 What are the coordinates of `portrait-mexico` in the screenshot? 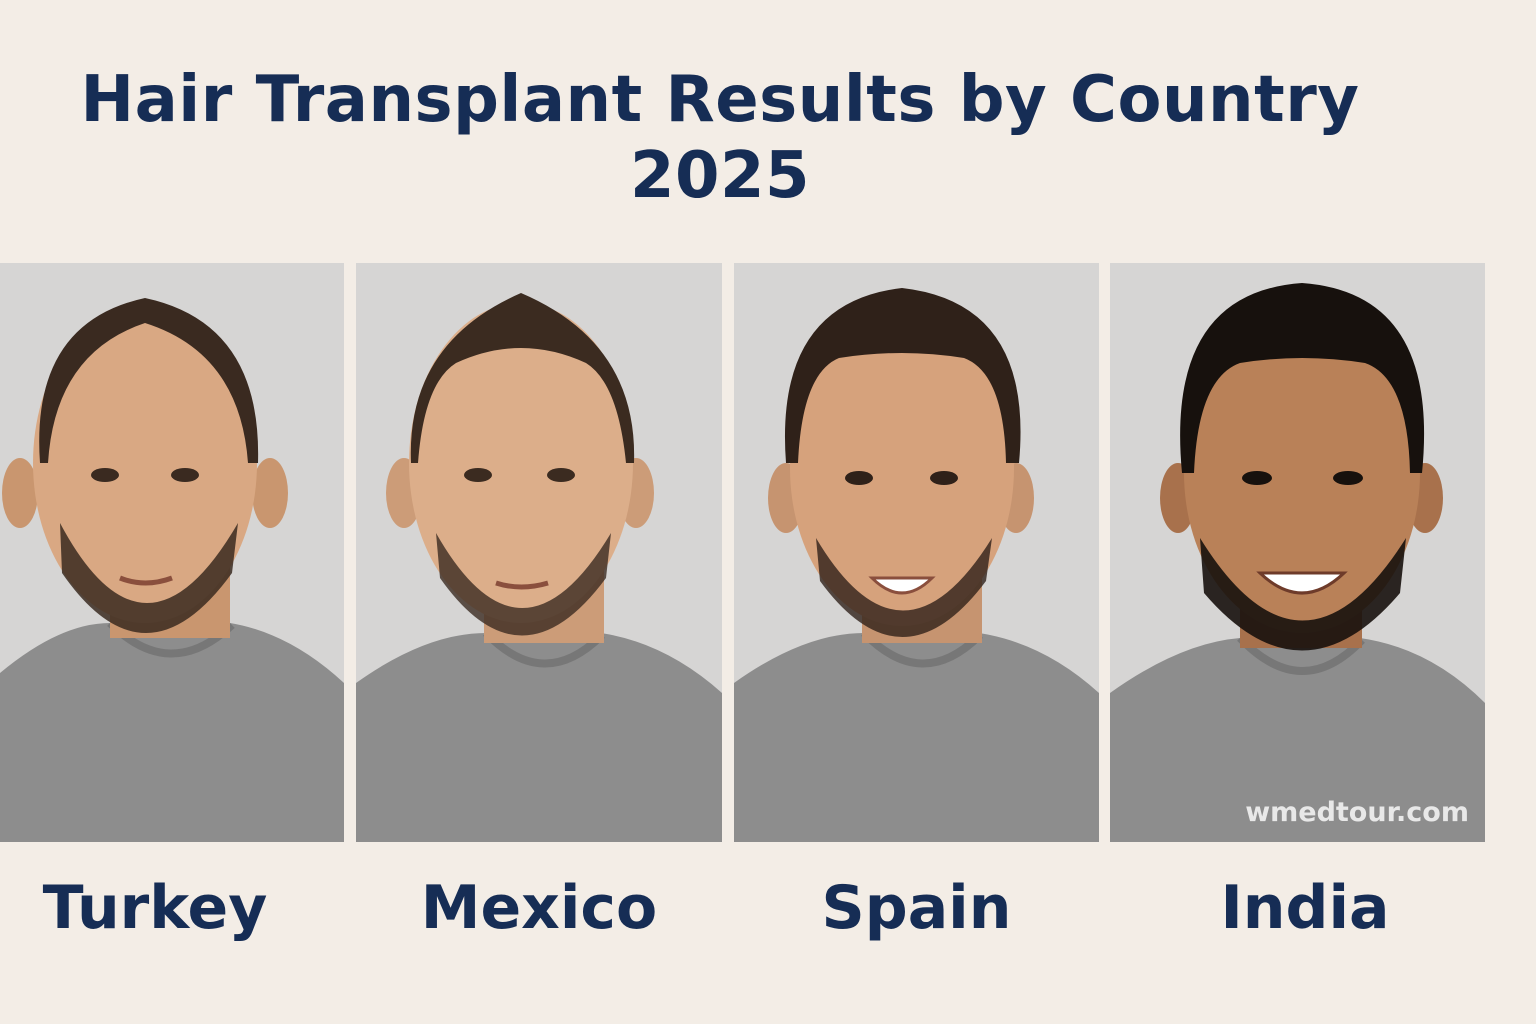 It's located at (539, 552).